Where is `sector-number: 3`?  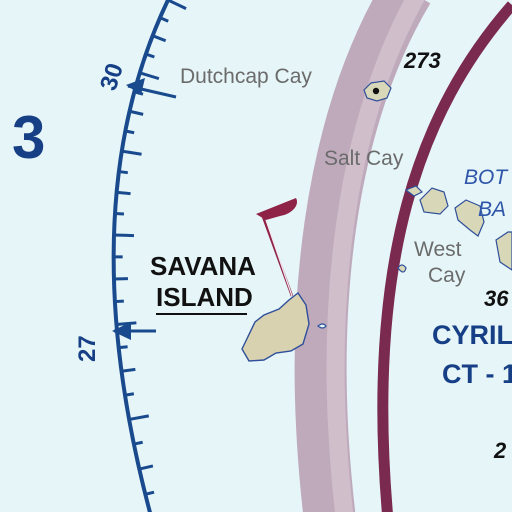 sector-number: 3 is located at coordinates (28, 137).